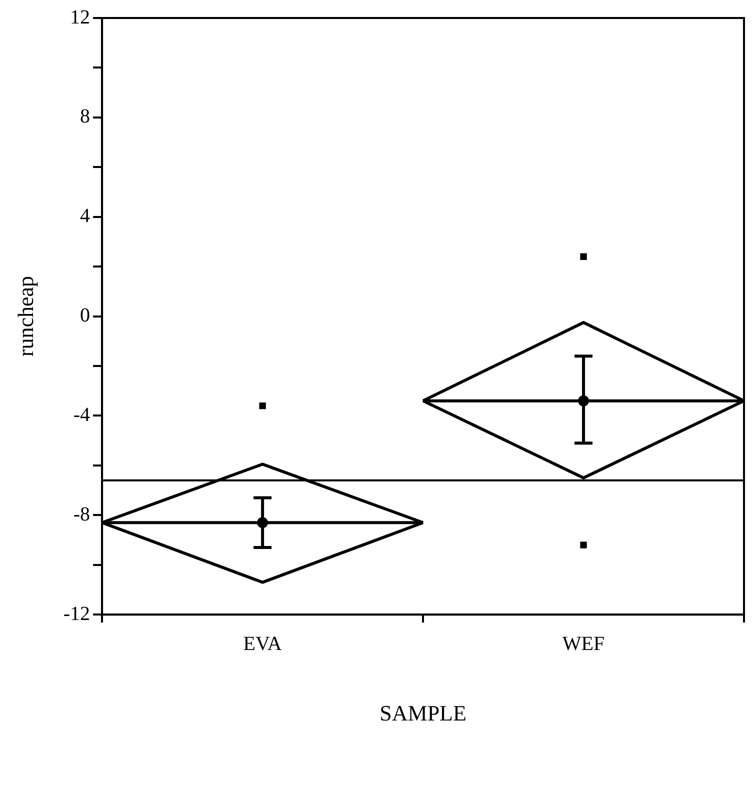  I want to click on x-tick-label: EVA, so click(262, 643).